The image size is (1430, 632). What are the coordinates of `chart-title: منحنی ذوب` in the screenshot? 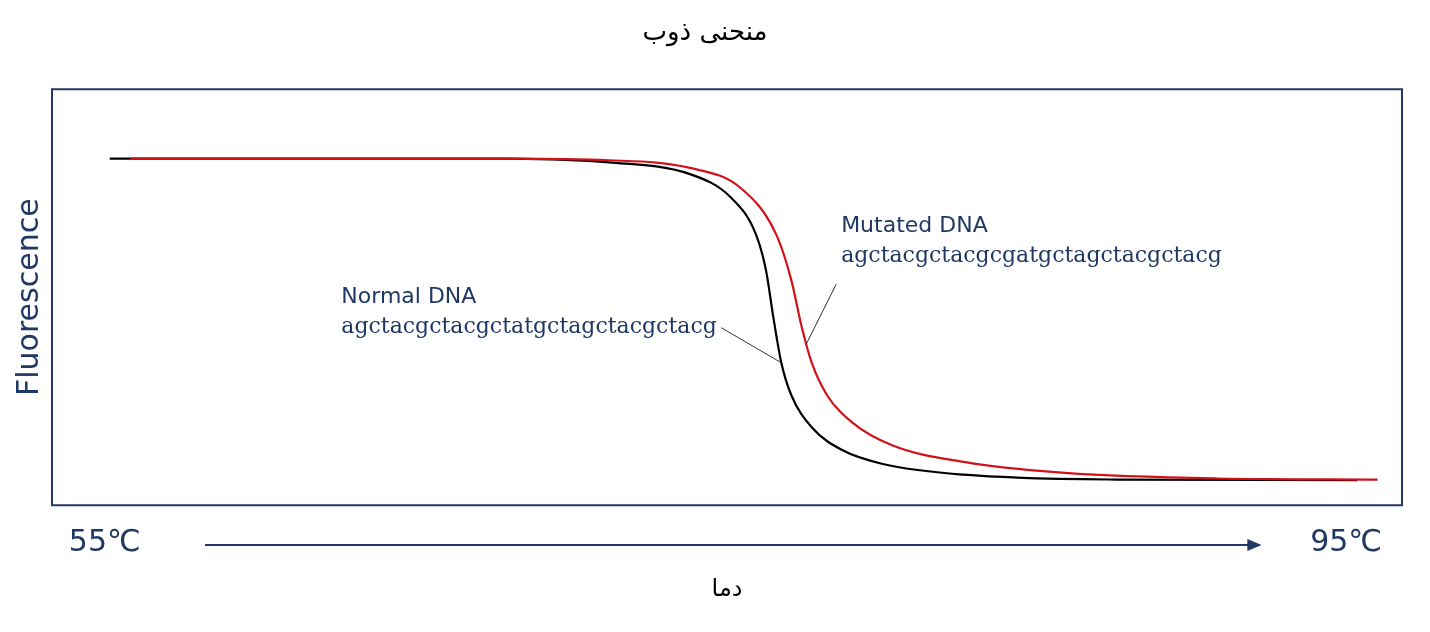 It's located at (705, 32).